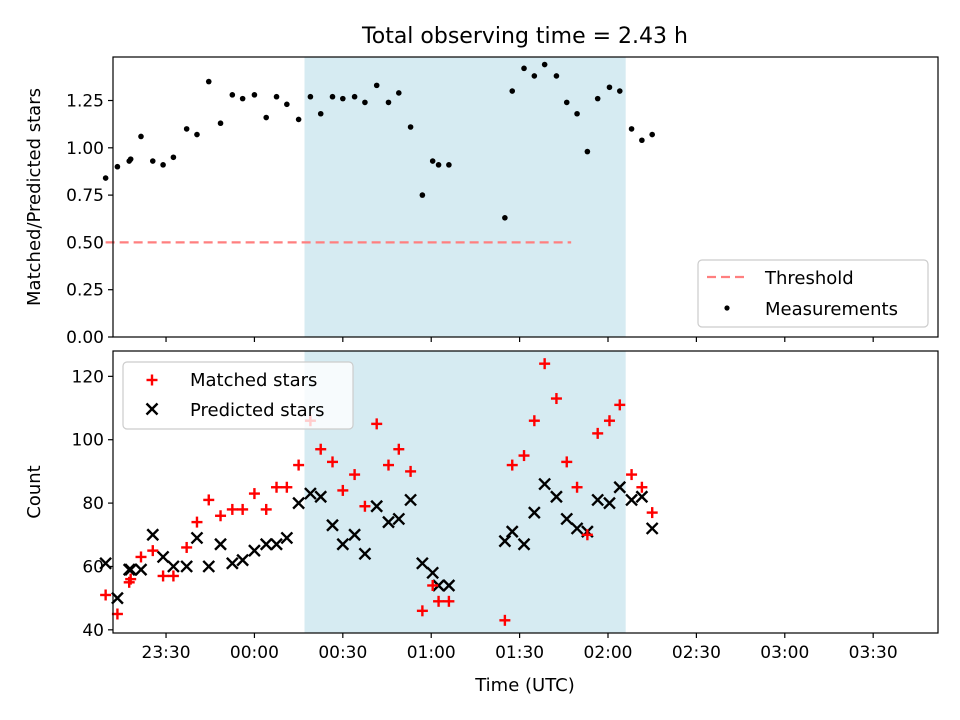  What do you see at coordinates (524, 36) in the screenshot?
I see `chart-title: Total observing time = 2.43 h` at bounding box center [524, 36].